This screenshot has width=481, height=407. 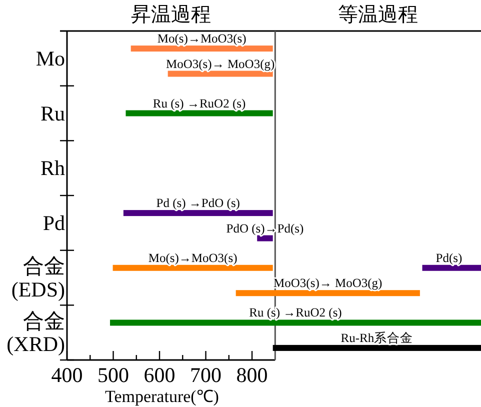 What do you see at coordinates (171, 15) in the screenshot?
I see `text: 昇温過程` at bounding box center [171, 15].